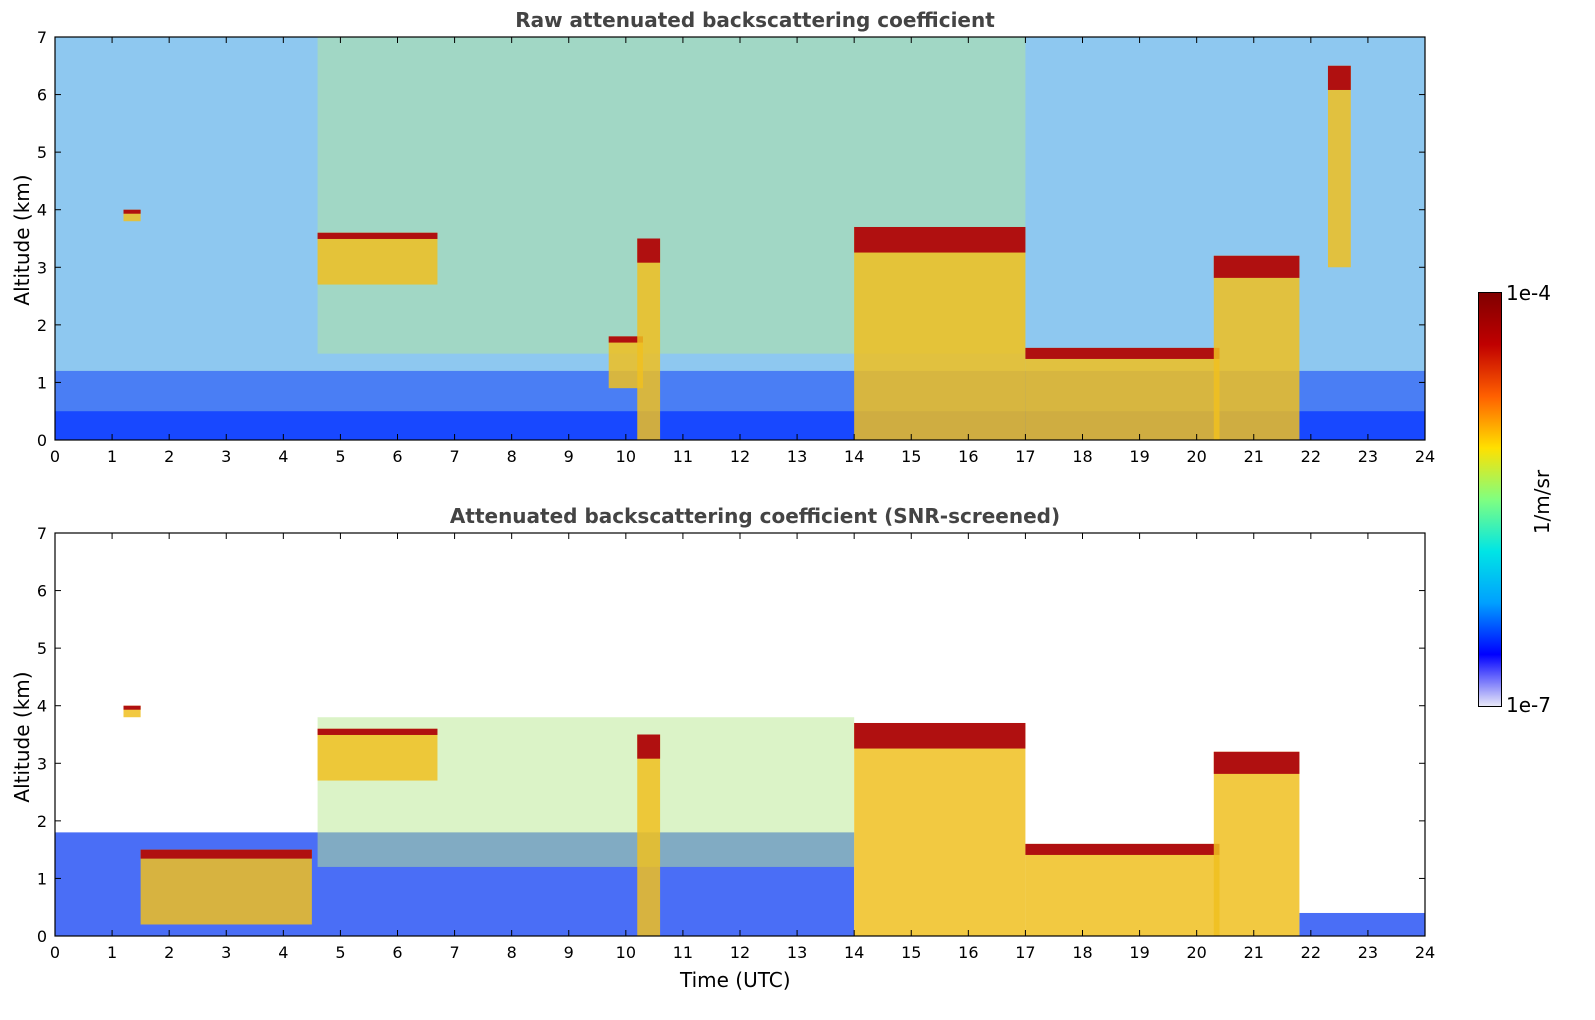 This screenshot has width=1595, height=1020. I want to click on x-tick-label: 3, so click(226, 456).